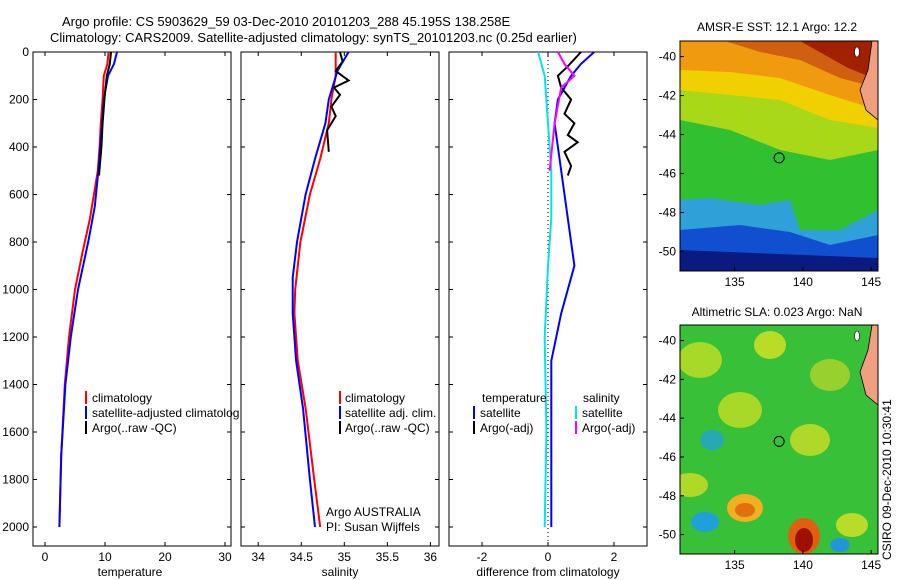  What do you see at coordinates (547, 572) in the screenshot?
I see `difference-xlabel: difference from climatology` at bounding box center [547, 572].